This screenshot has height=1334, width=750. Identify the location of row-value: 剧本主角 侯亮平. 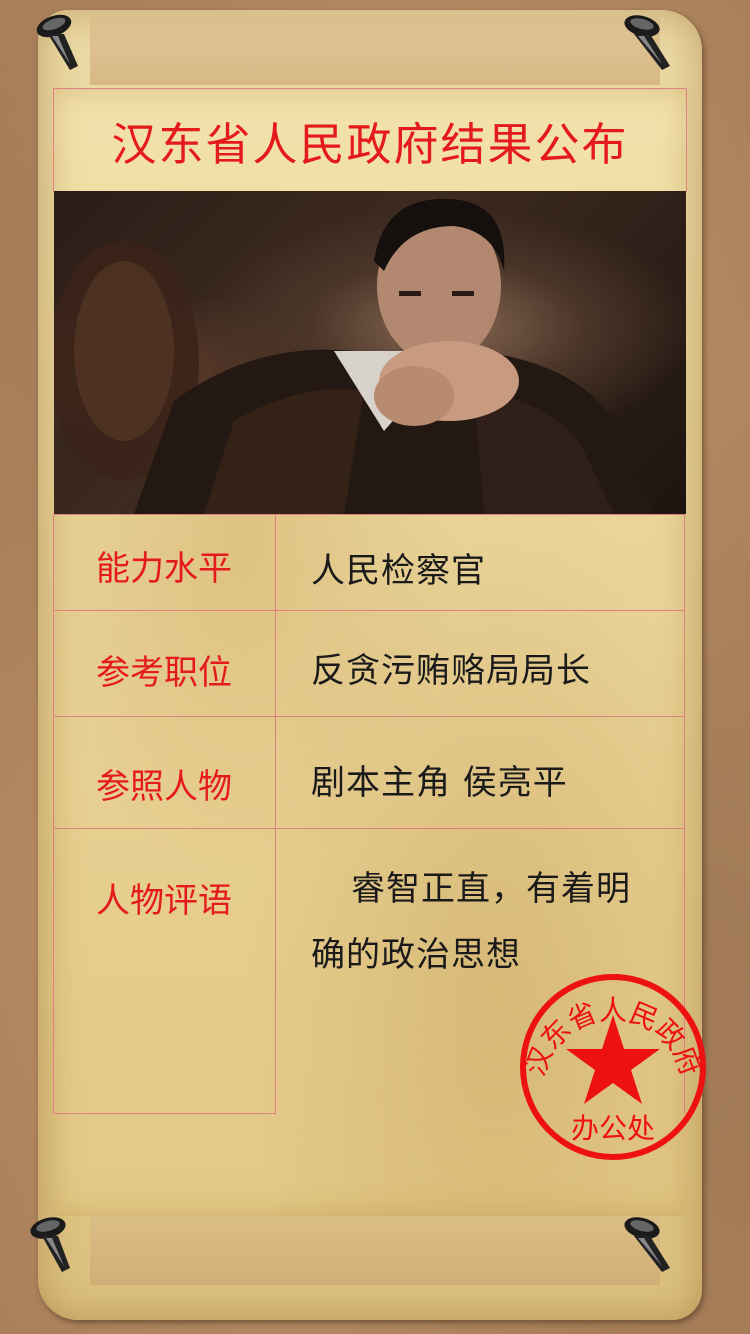
(439, 783).